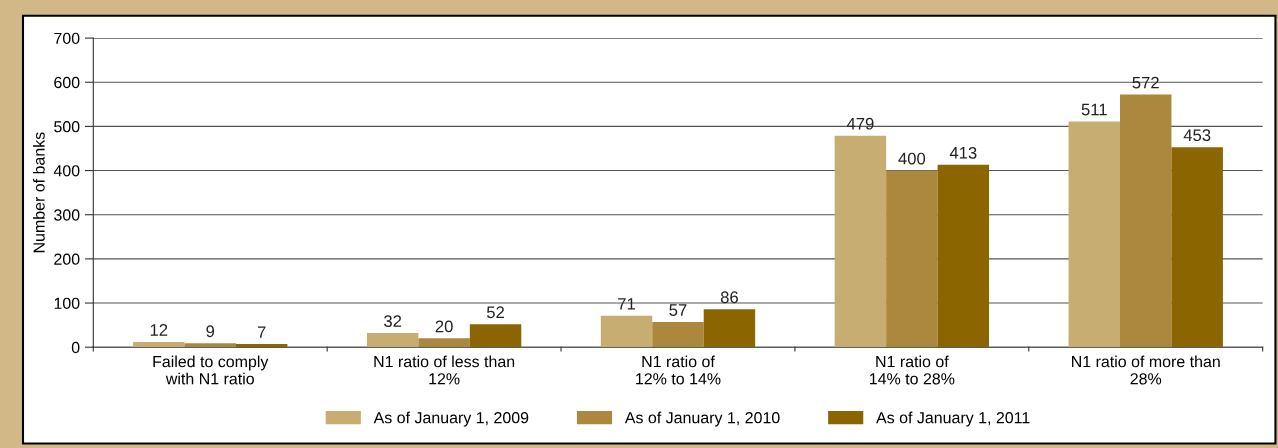 This screenshot has width=1278, height=448. What do you see at coordinates (729, 297) in the screenshot?
I see `data-label: 86` at bounding box center [729, 297].